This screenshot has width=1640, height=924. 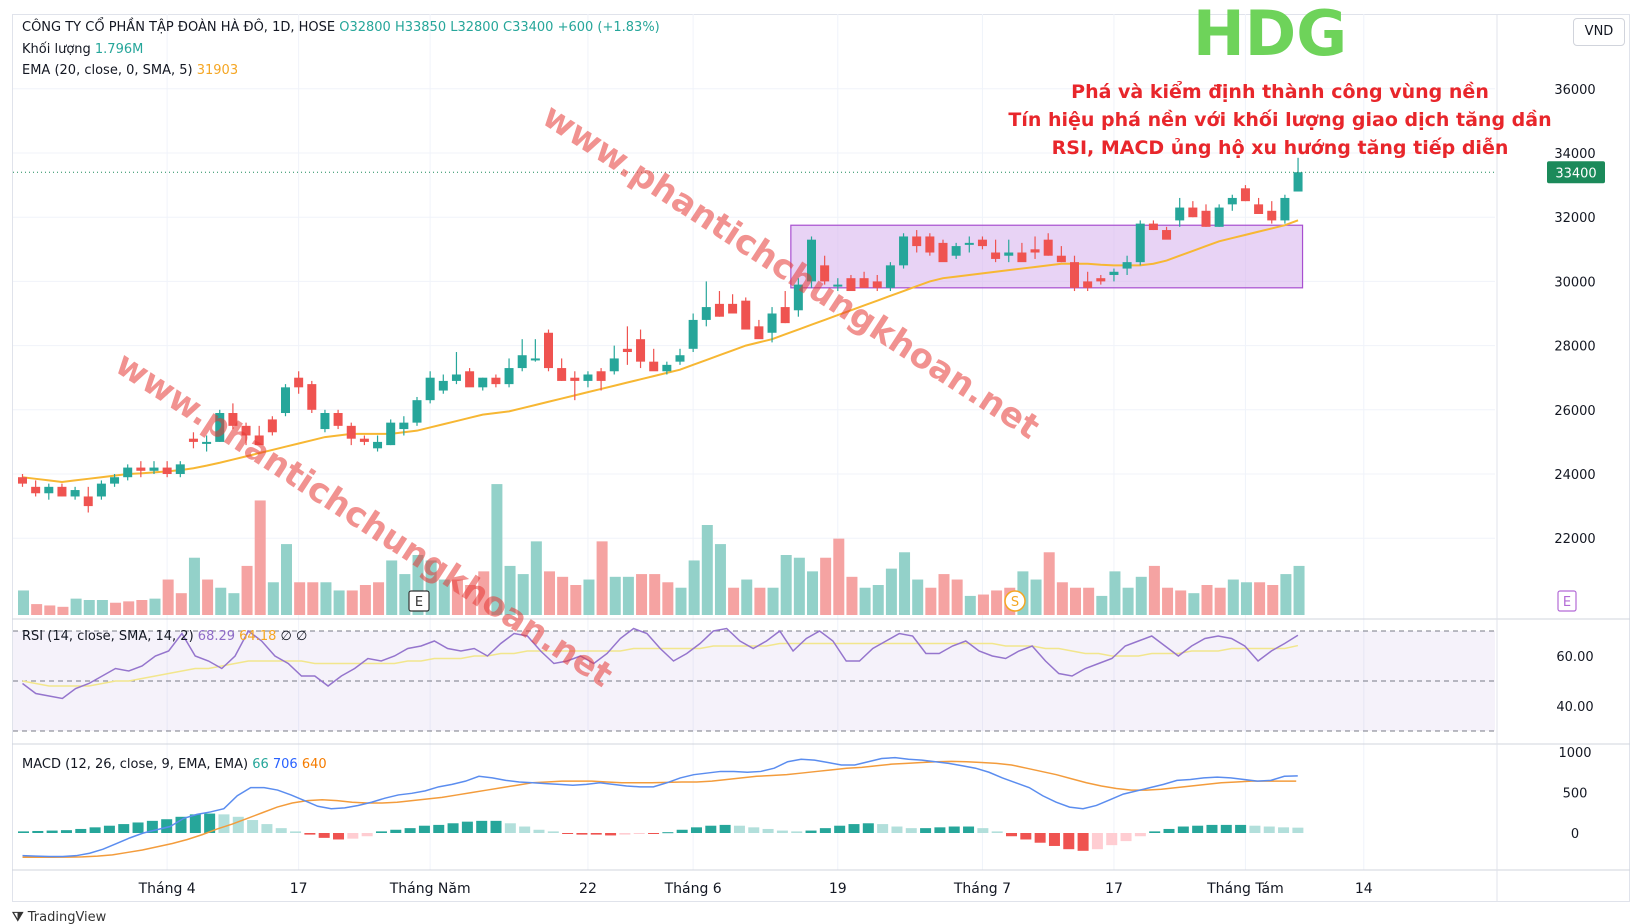 I want to click on currency-button: VND, so click(x=1599, y=32).